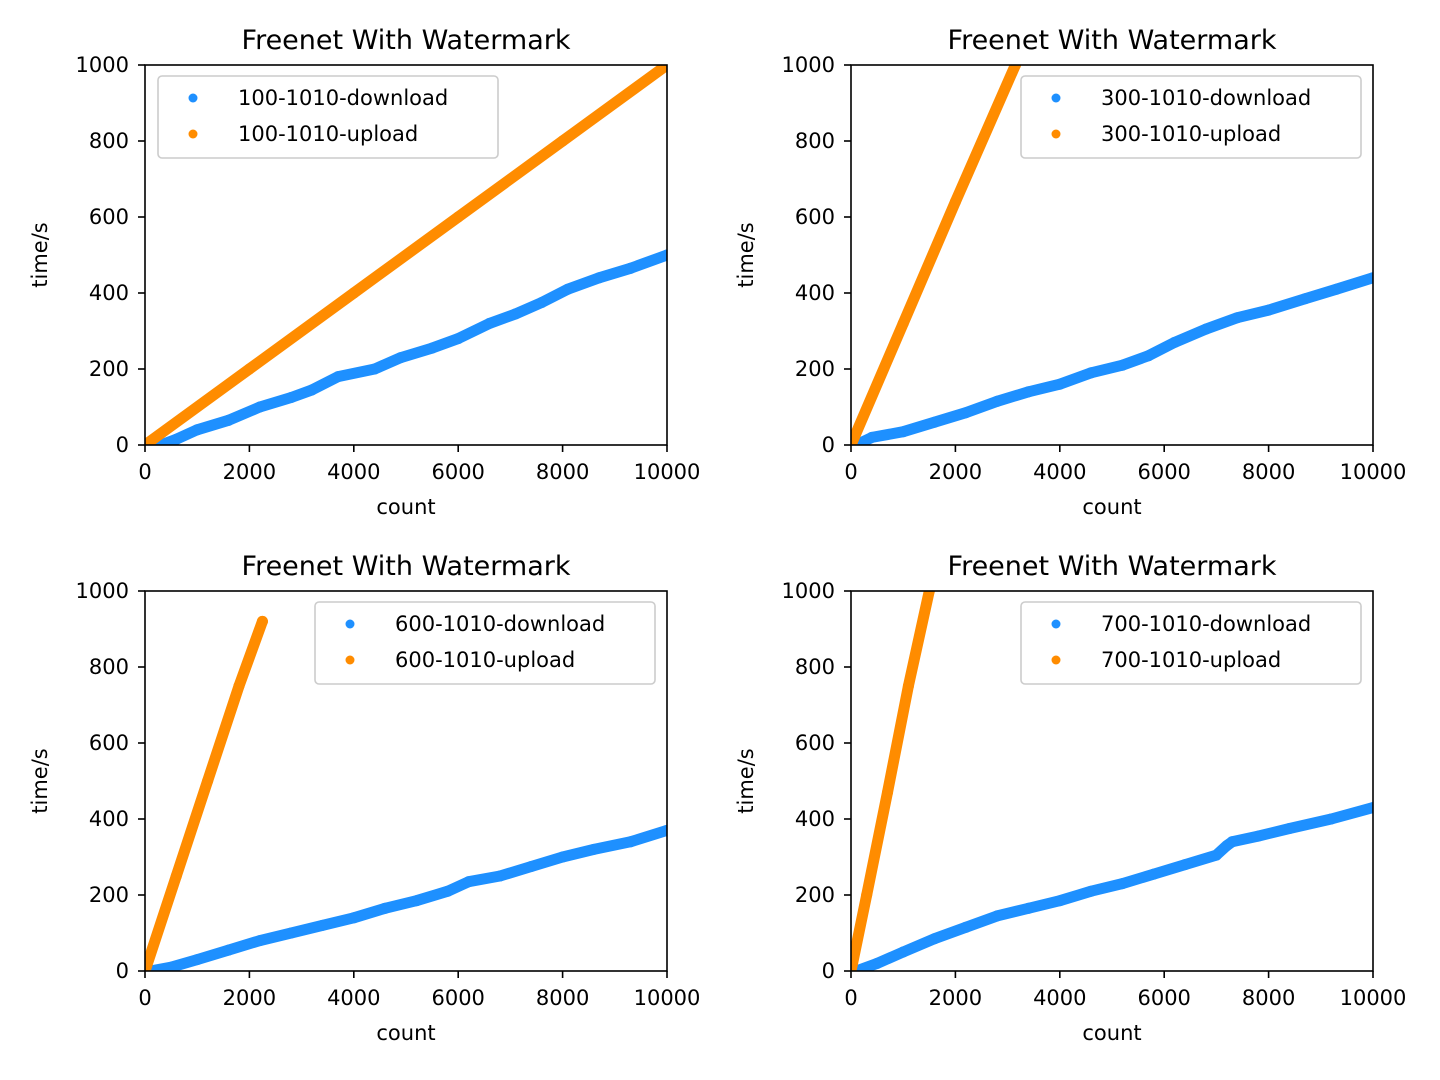 The image size is (1440, 1080). Describe the element at coordinates (102, 65) in the screenshot. I see `y-tick-label: 1000` at that location.